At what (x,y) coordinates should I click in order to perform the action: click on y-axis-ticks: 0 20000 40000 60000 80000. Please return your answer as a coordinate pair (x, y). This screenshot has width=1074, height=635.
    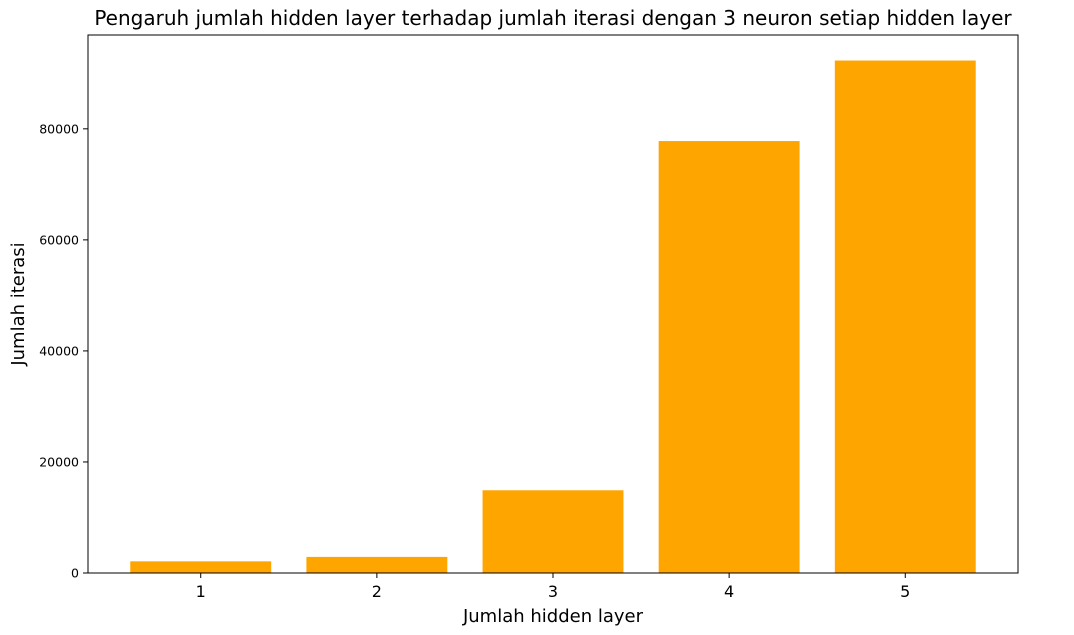
    Looking at the image, I should click on (63, 351).